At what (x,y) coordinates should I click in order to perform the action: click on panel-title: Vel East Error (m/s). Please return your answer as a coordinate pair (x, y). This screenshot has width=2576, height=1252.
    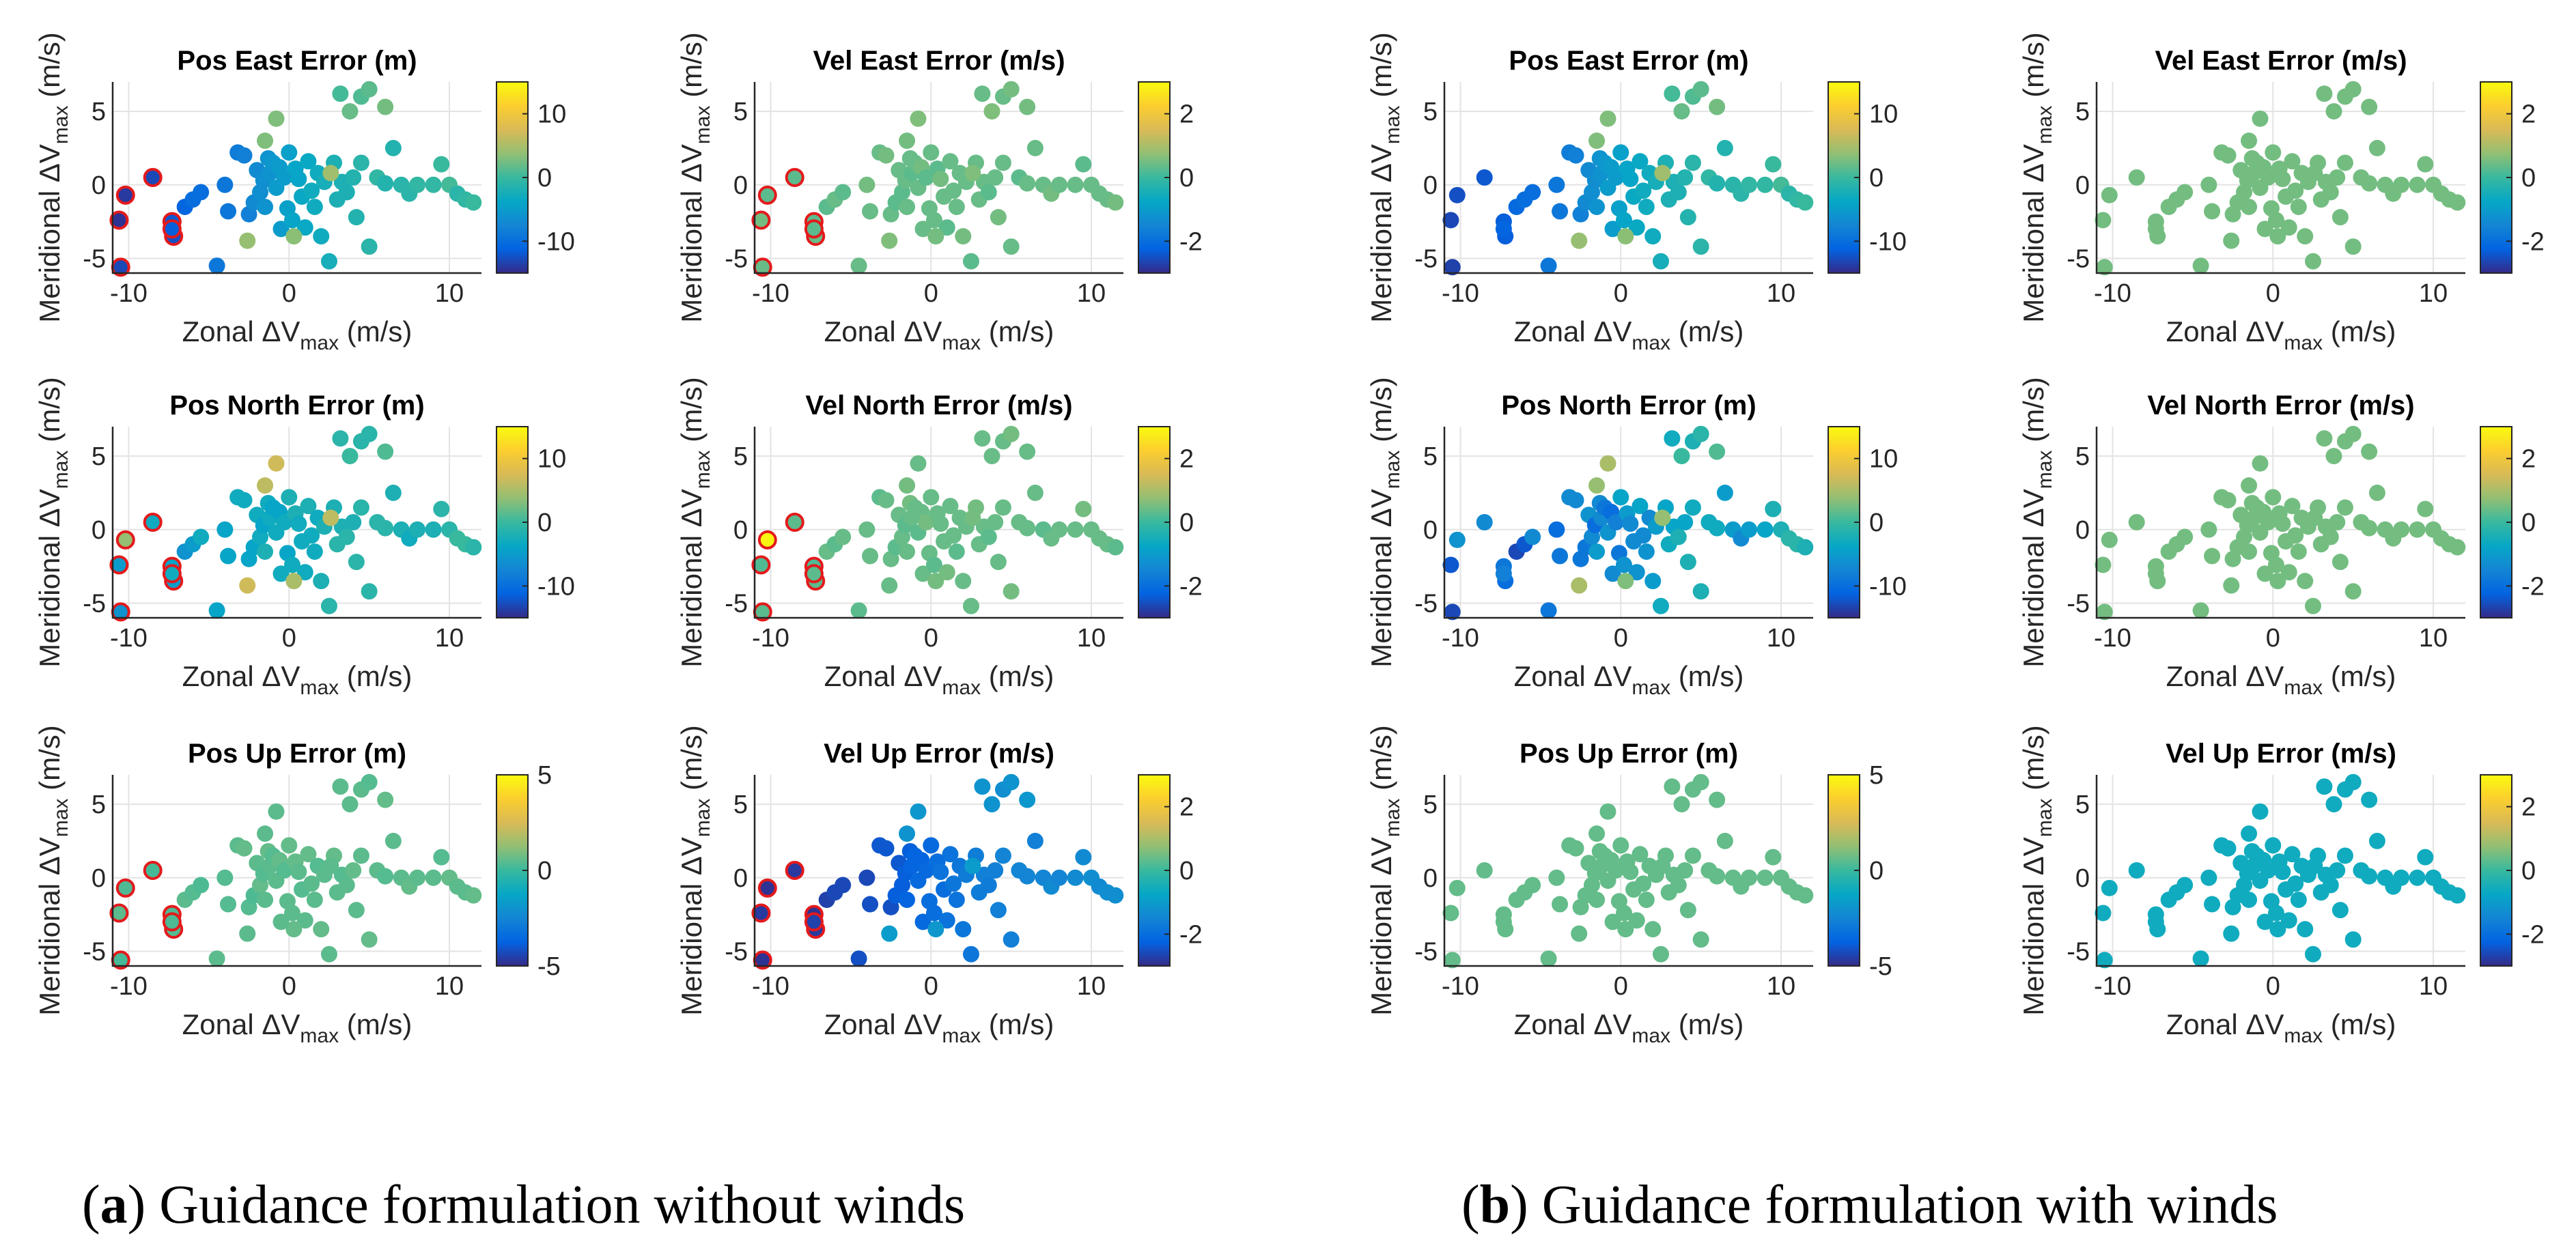
    Looking at the image, I should click on (939, 61).